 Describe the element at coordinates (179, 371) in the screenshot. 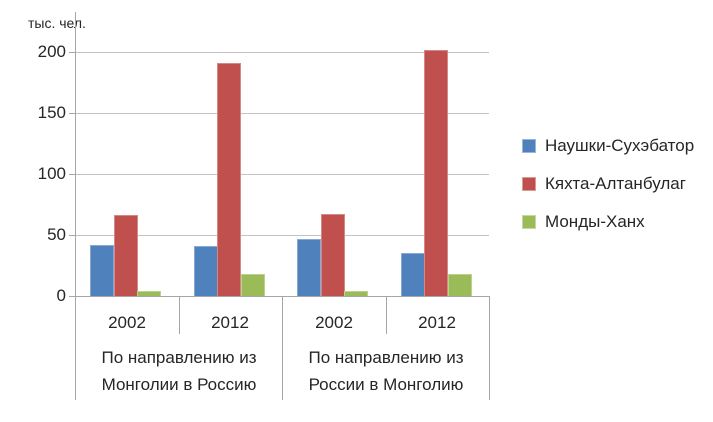

I see `x-group-label: По направлению из Монголии в Россию` at that location.